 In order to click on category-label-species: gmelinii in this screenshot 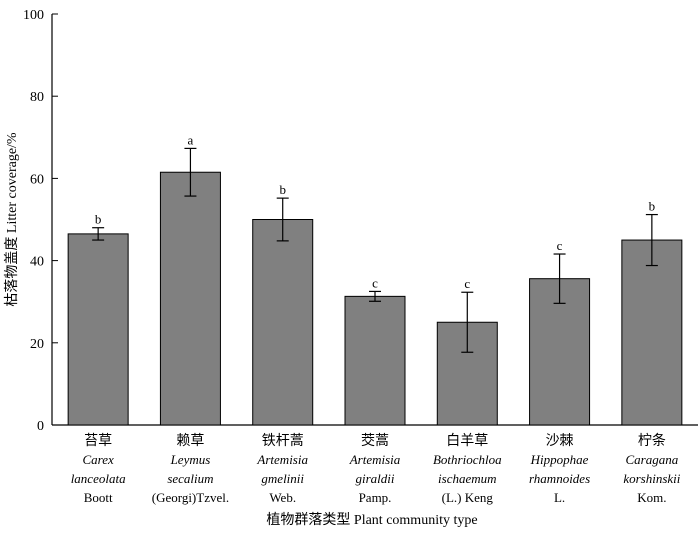, I will do `click(282, 478)`.